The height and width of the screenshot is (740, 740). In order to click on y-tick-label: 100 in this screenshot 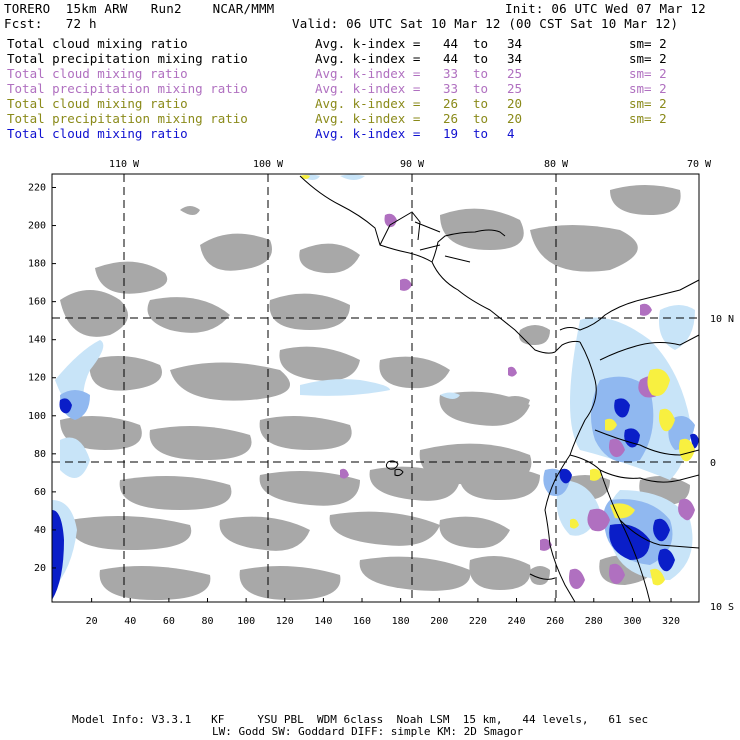, I will do `click(37, 416)`.